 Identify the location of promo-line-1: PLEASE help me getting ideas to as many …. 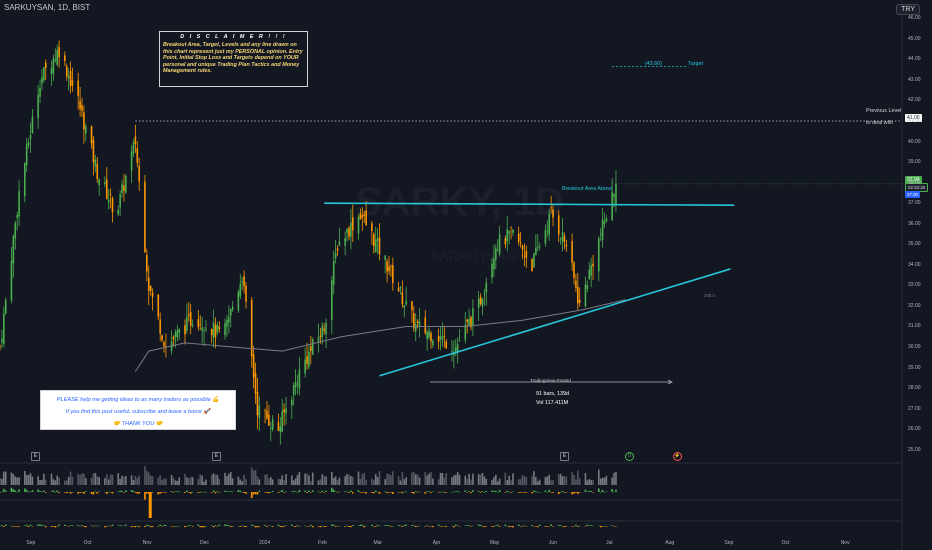
(138, 400).